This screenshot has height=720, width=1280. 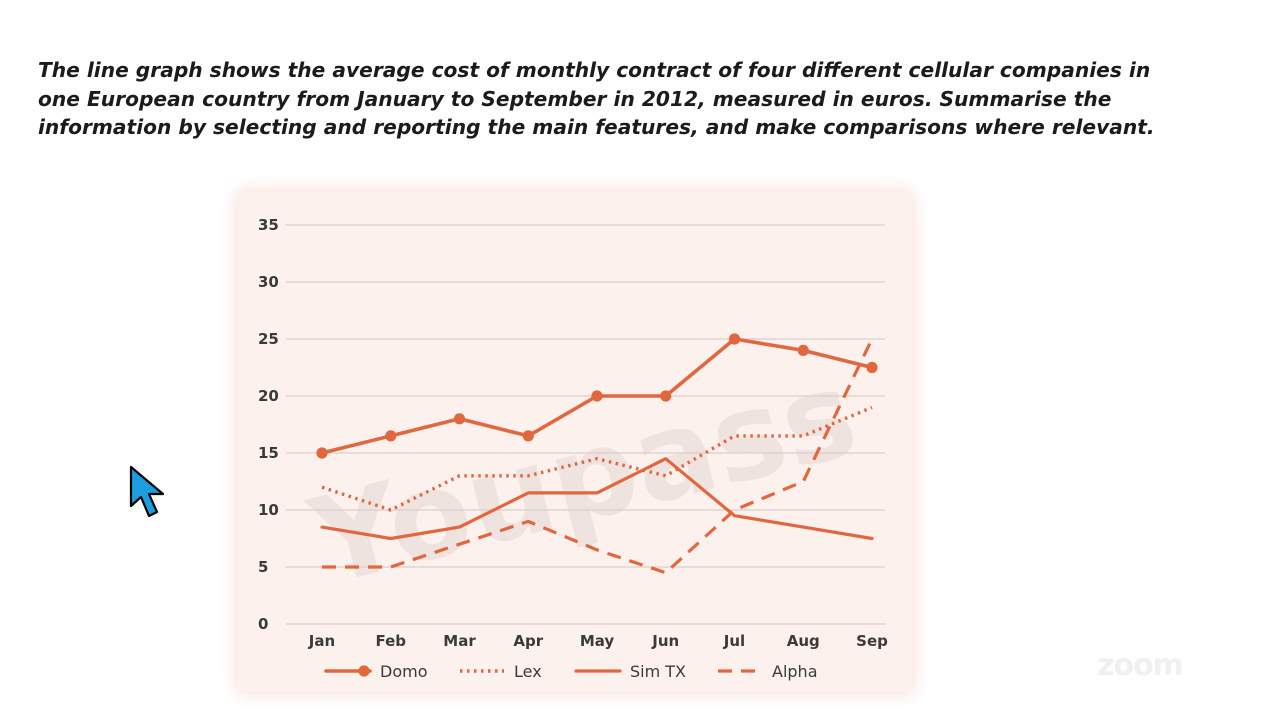 What do you see at coordinates (665, 641) in the screenshot?
I see `x-tick-label-jun: Jun` at bounding box center [665, 641].